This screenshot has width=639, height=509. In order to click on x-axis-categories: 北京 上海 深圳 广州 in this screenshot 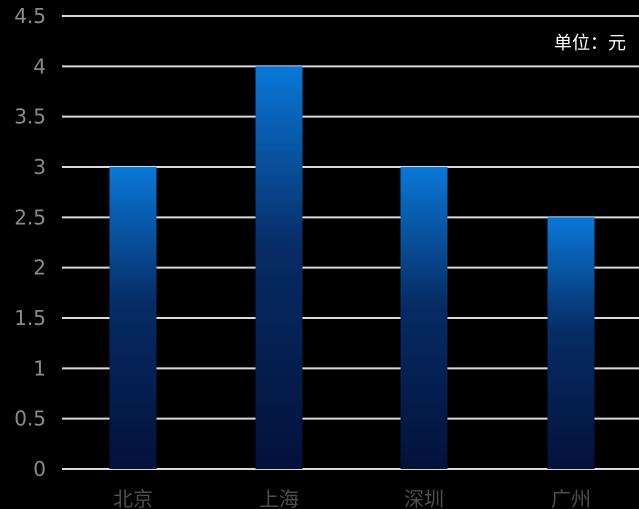, I will do `click(352, 498)`.